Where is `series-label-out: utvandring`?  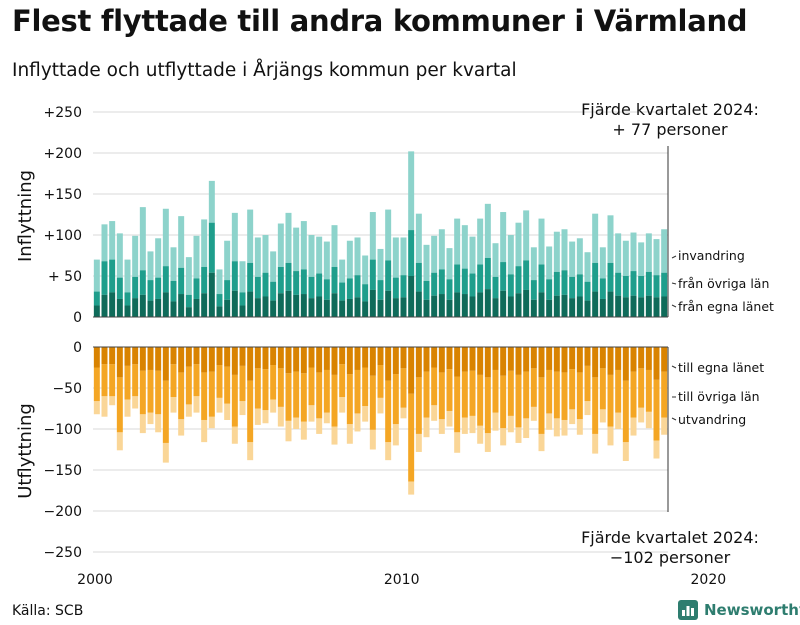
series-label-out: utvandring is located at coordinates (712, 419).